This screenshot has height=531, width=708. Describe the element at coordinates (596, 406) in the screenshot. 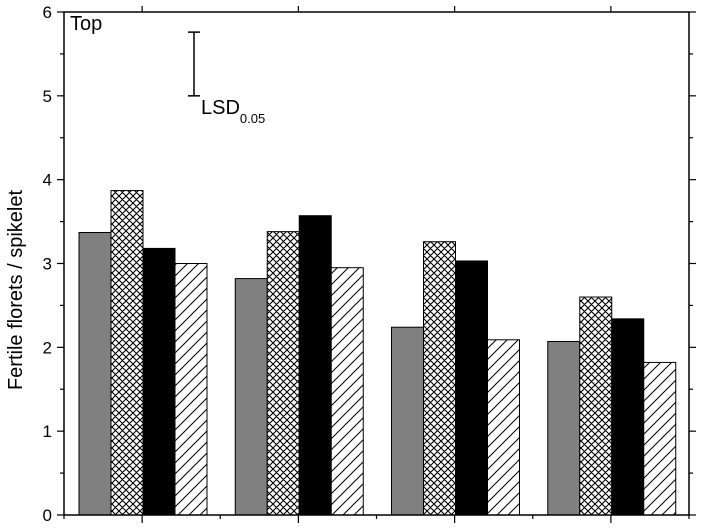

I see `bar-group4-series2` at that location.